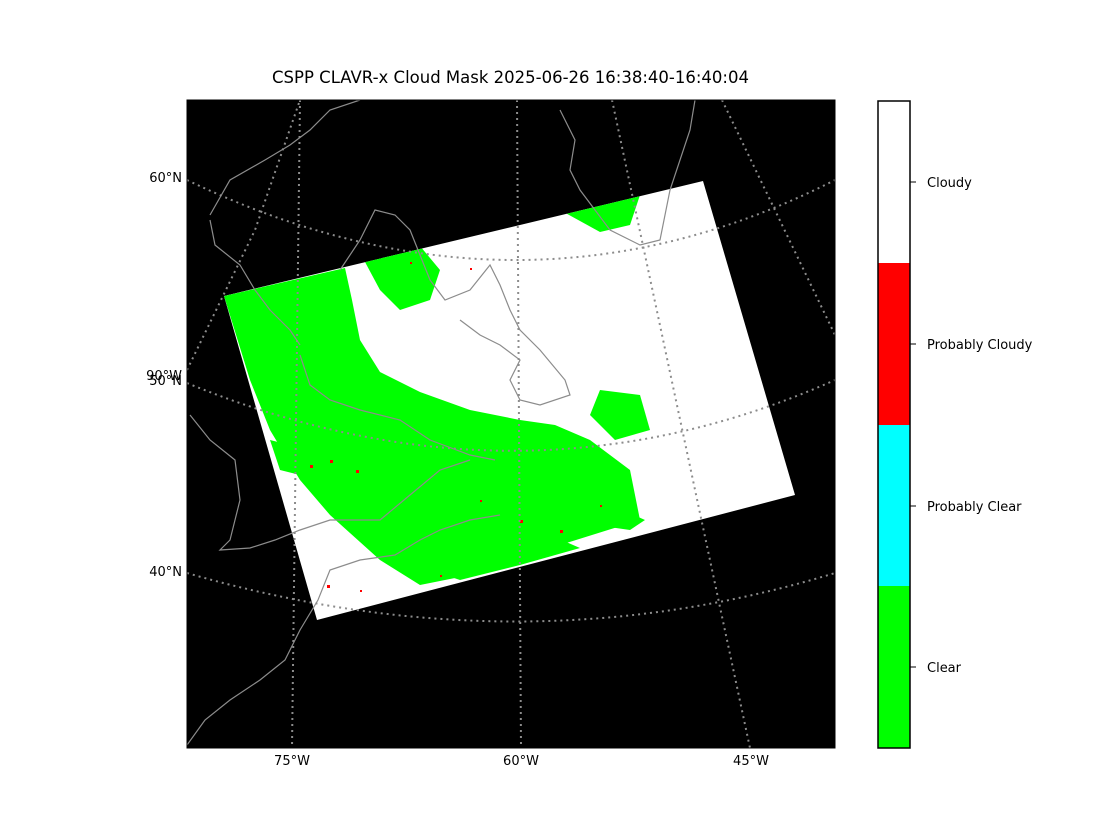 The image size is (1120, 840). Describe the element at coordinates (165, 572) in the screenshot. I see `lat-label-40: 40°N` at that location.